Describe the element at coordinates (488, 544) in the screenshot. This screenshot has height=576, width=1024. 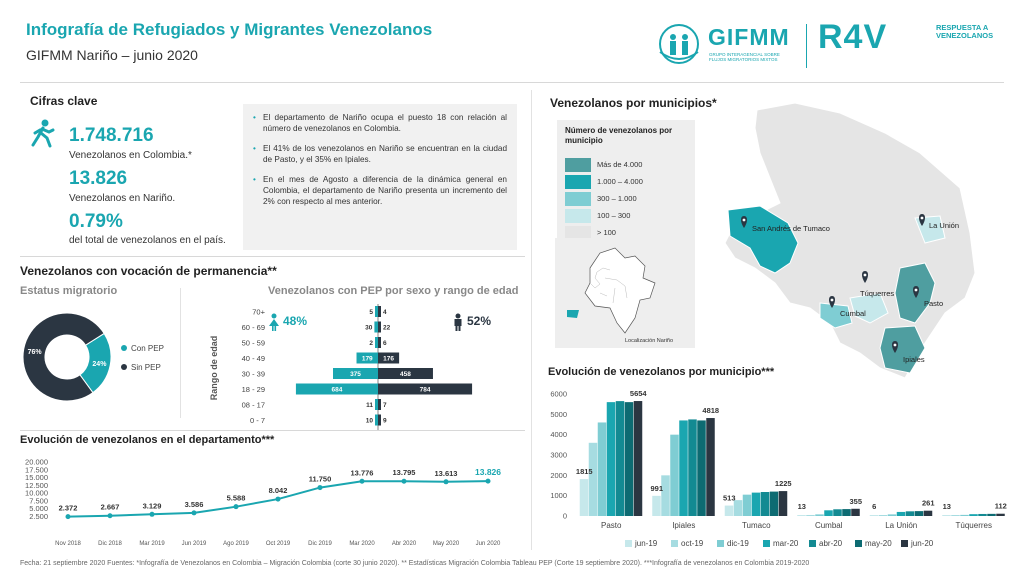
I see `line-x-tick: Jun 2020` at that location.